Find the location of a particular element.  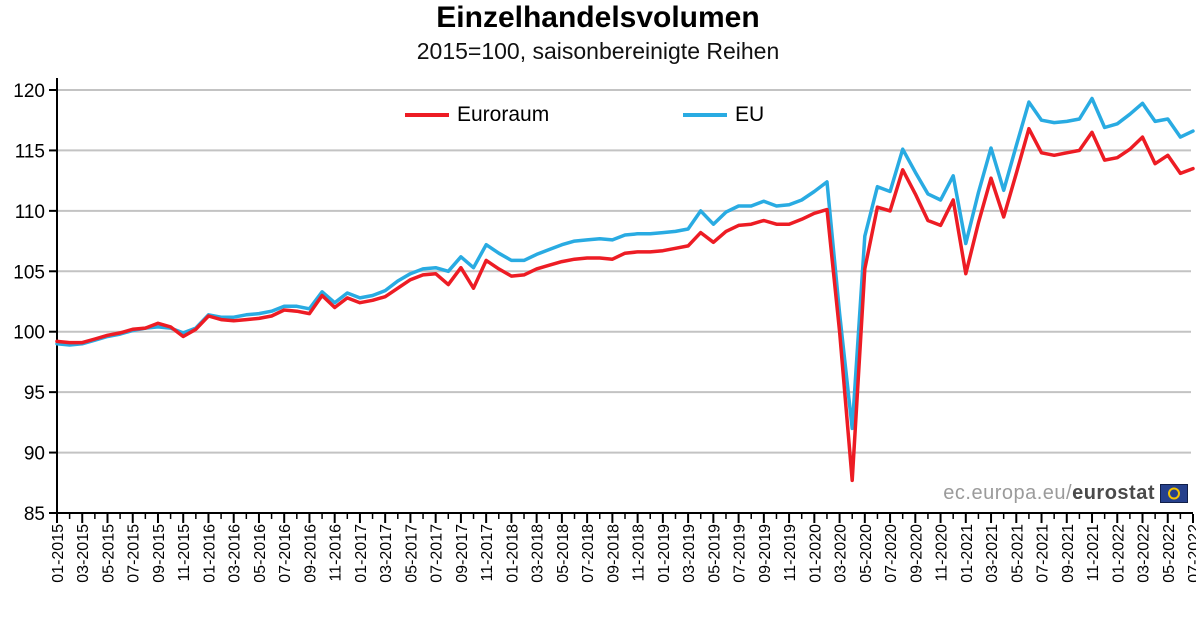

x-tick-label: 01-2018 is located at coordinates (512, 553).